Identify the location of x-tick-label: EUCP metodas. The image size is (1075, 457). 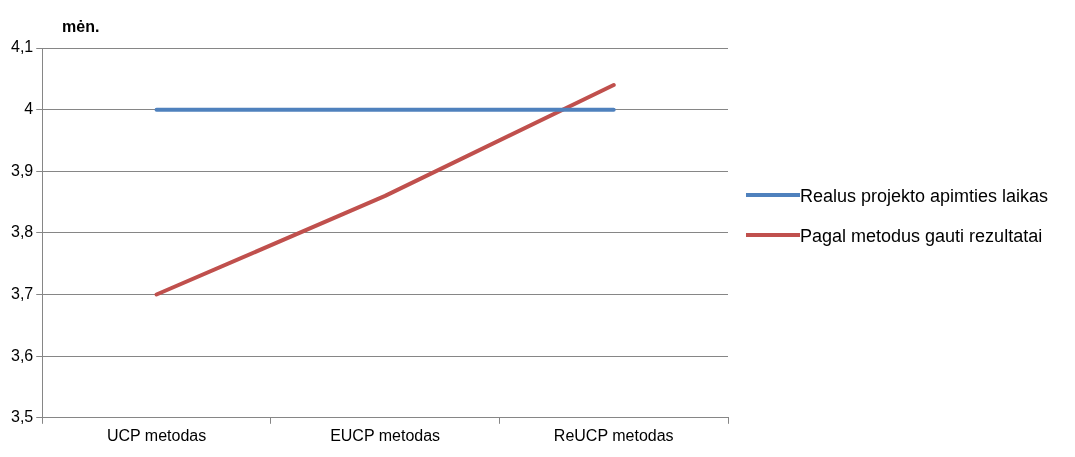
(385, 435).